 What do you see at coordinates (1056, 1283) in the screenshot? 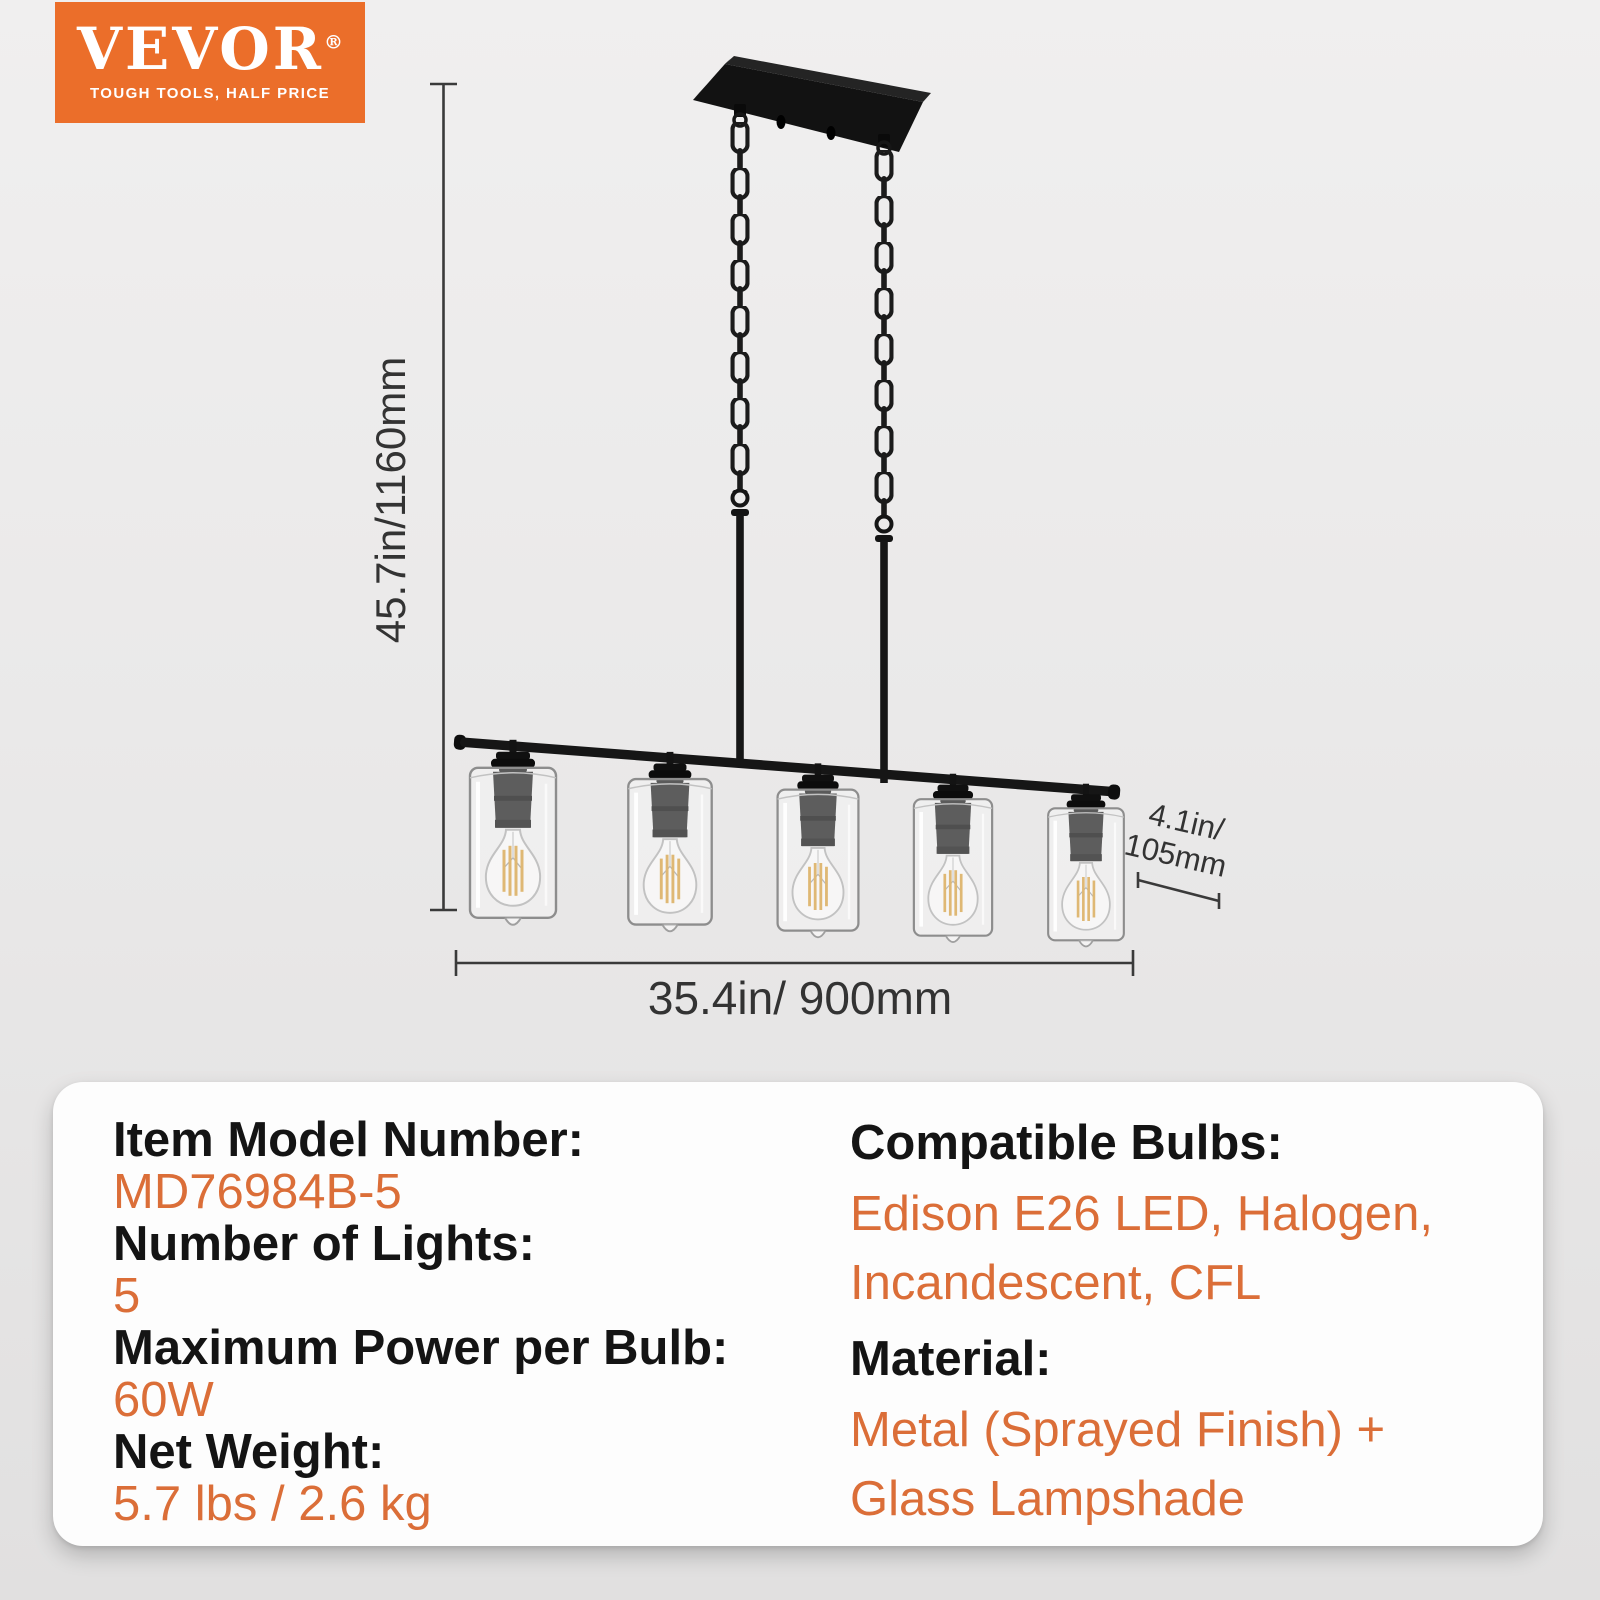
I see `spec-value-bulbs-2: Incandescent, CFL` at bounding box center [1056, 1283].